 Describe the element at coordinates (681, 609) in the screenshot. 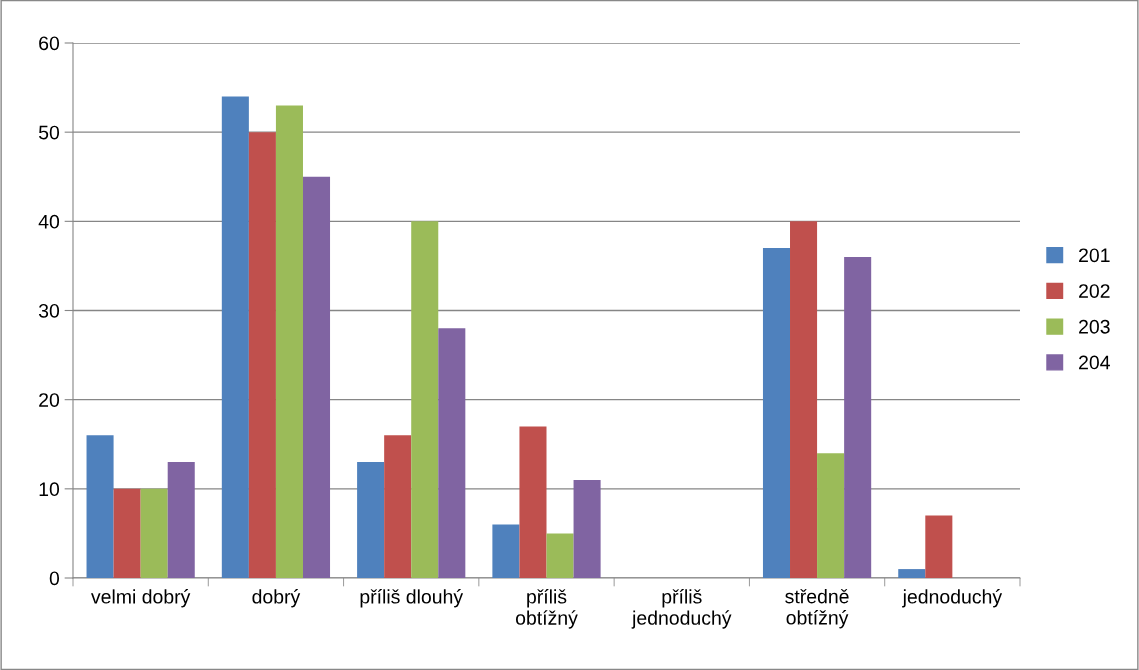

I see `x-tick-label: příliš jednoduchý` at that location.